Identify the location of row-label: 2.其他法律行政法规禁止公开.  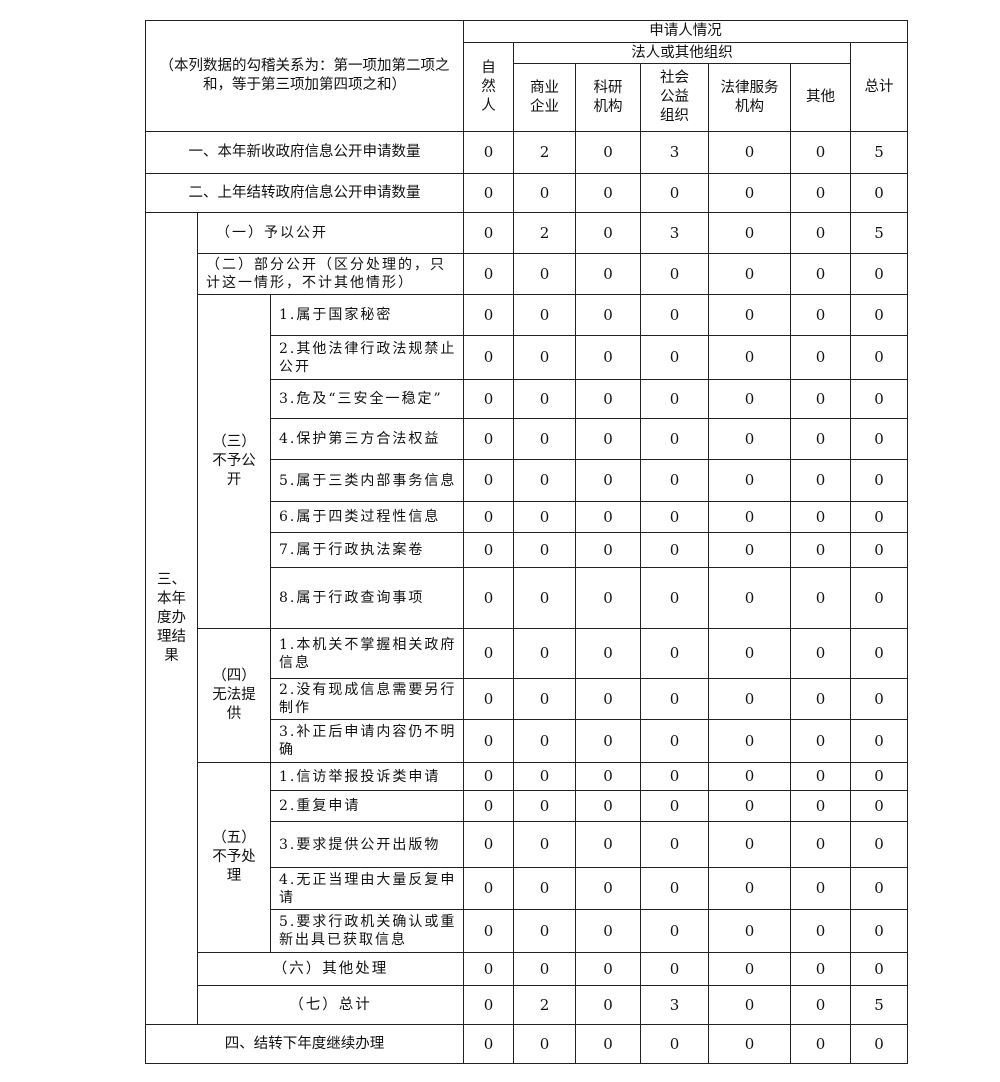
(367, 357).